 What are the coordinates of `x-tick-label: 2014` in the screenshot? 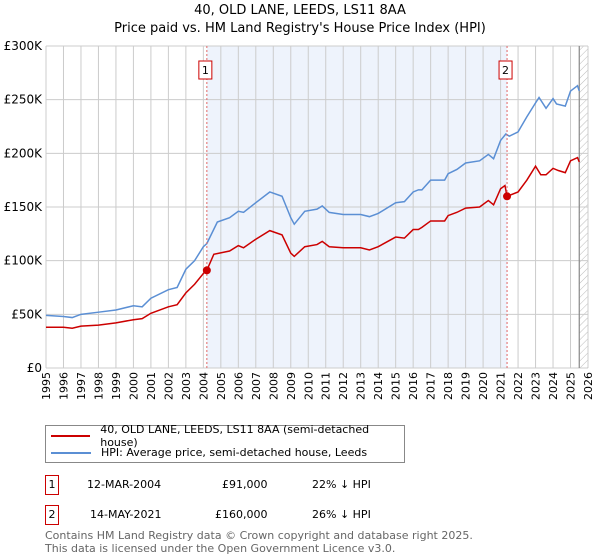 It's located at (378, 386).